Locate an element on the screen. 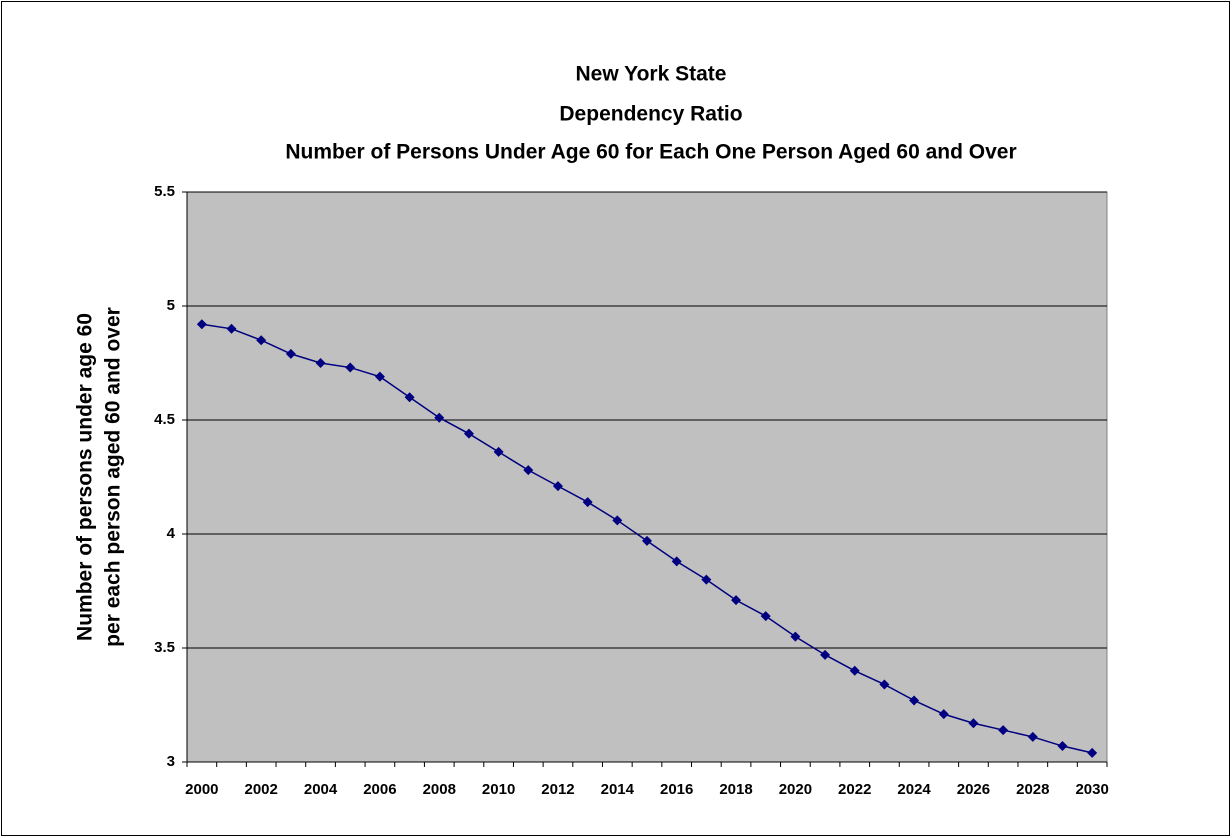 This screenshot has width=1232, height=838. x-tick-label: 2012 is located at coordinates (557, 789).